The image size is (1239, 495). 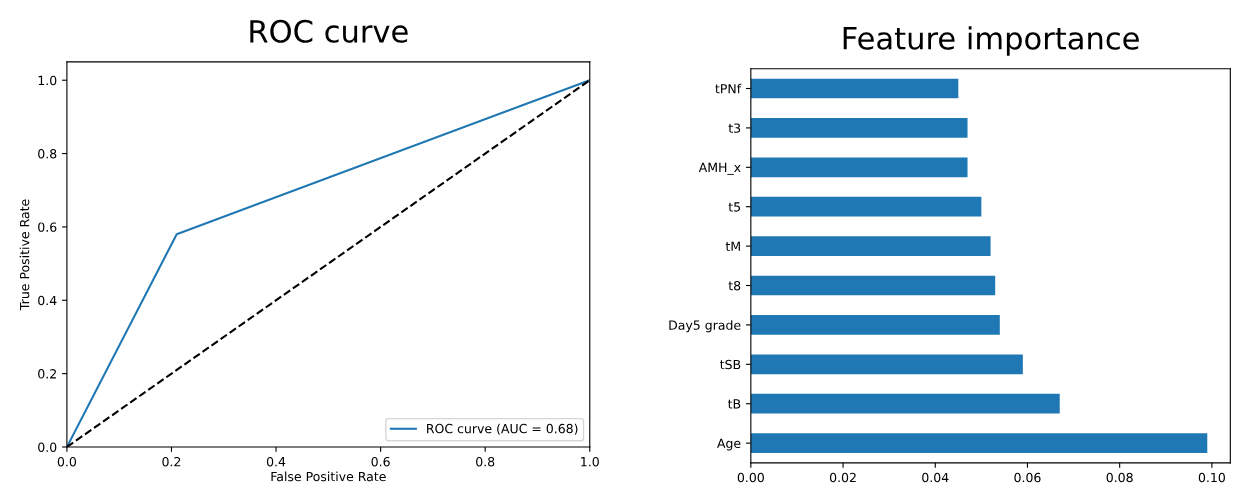 What do you see at coordinates (1211, 477) in the screenshot?
I see `x-tick-label: 0.10` at bounding box center [1211, 477].